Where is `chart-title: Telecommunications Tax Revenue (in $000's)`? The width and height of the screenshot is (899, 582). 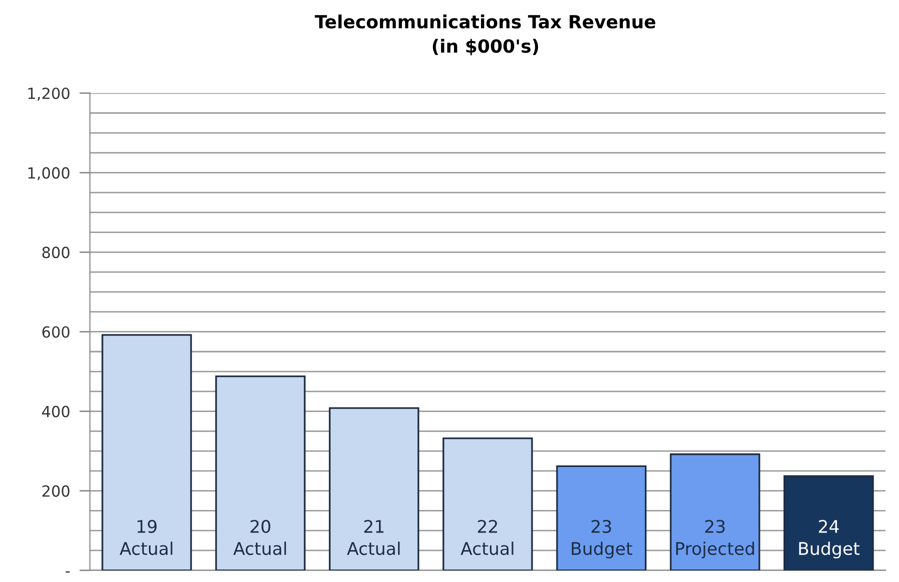 chart-title: Telecommunications Tax Revenue (in $000's) is located at coordinates (485, 35).